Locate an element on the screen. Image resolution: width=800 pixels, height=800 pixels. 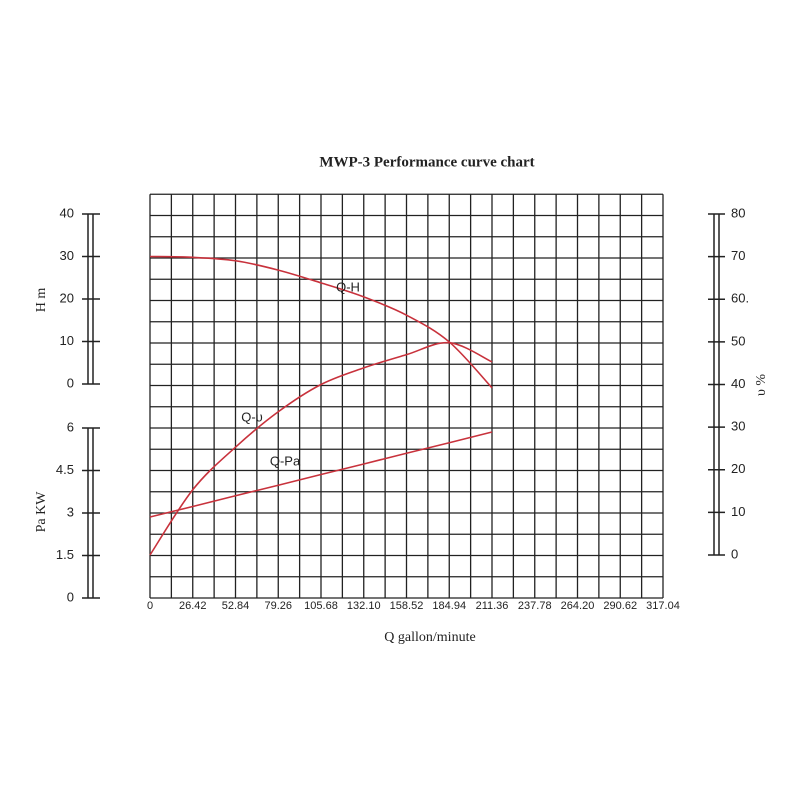
y-tick-label: 1.5 is located at coordinates (65, 554).